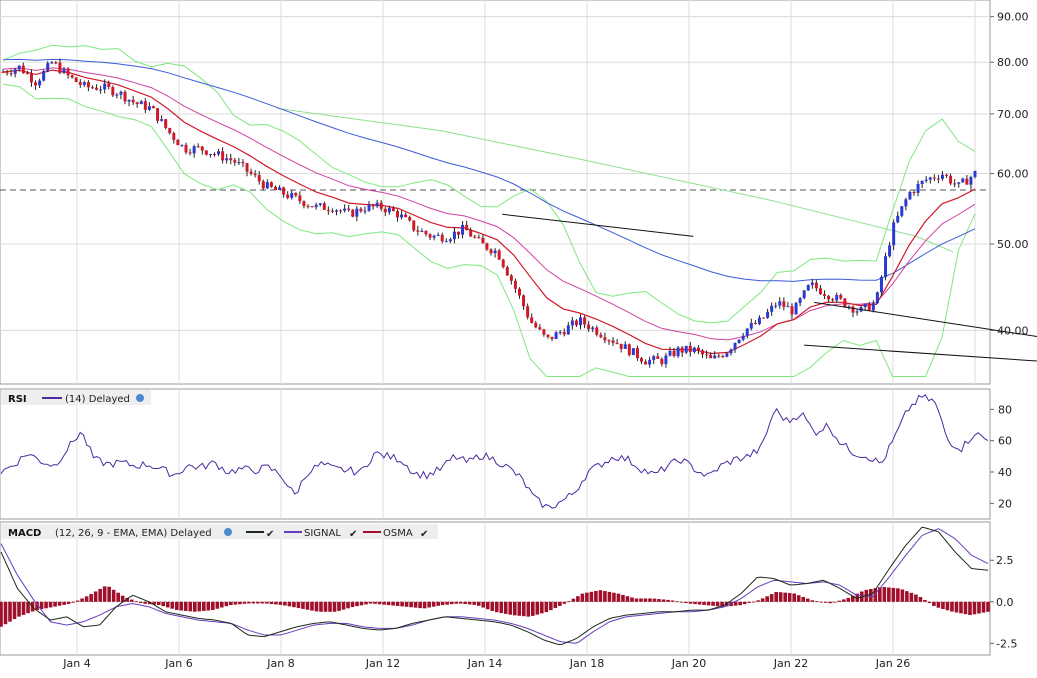 This screenshot has width=1037, height=678. Describe the element at coordinates (1005, 602) in the screenshot. I see `y-tick-label: 0.0` at that location.